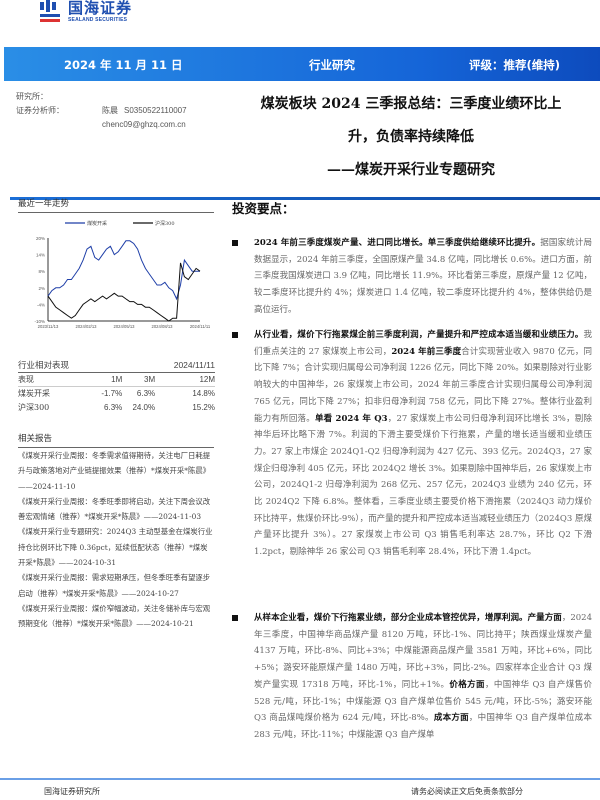 The height and width of the screenshot is (800, 600). What do you see at coordinates (39, 321) in the screenshot?
I see `y-tick-label: -10%` at bounding box center [39, 321].